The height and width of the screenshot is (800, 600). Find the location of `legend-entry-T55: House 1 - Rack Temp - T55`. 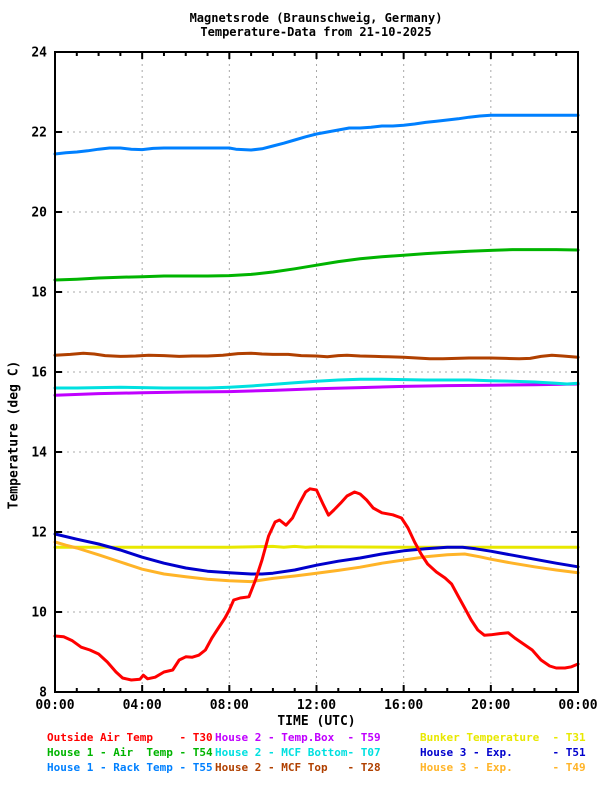

legend-entry-T55: House 1 - Rack Temp - T55 is located at coordinates (130, 767).